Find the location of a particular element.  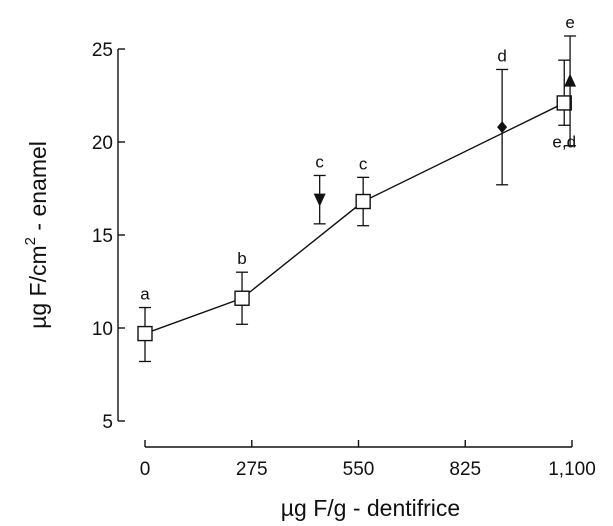

diamond-marker is located at coordinates (502, 127).